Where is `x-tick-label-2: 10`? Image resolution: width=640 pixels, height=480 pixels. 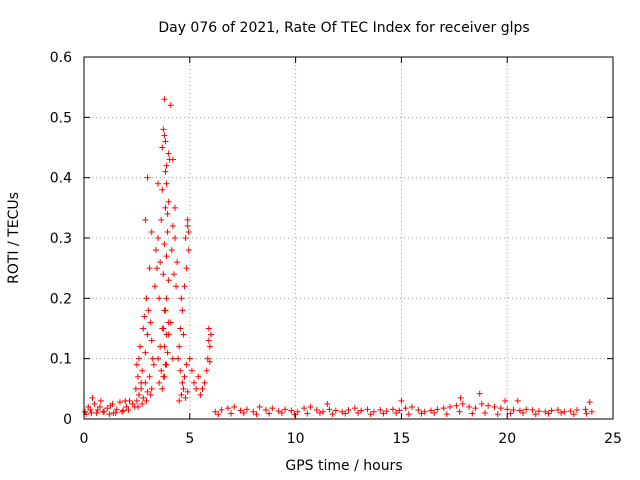 x-tick-label-2: 10 is located at coordinates (296, 439).